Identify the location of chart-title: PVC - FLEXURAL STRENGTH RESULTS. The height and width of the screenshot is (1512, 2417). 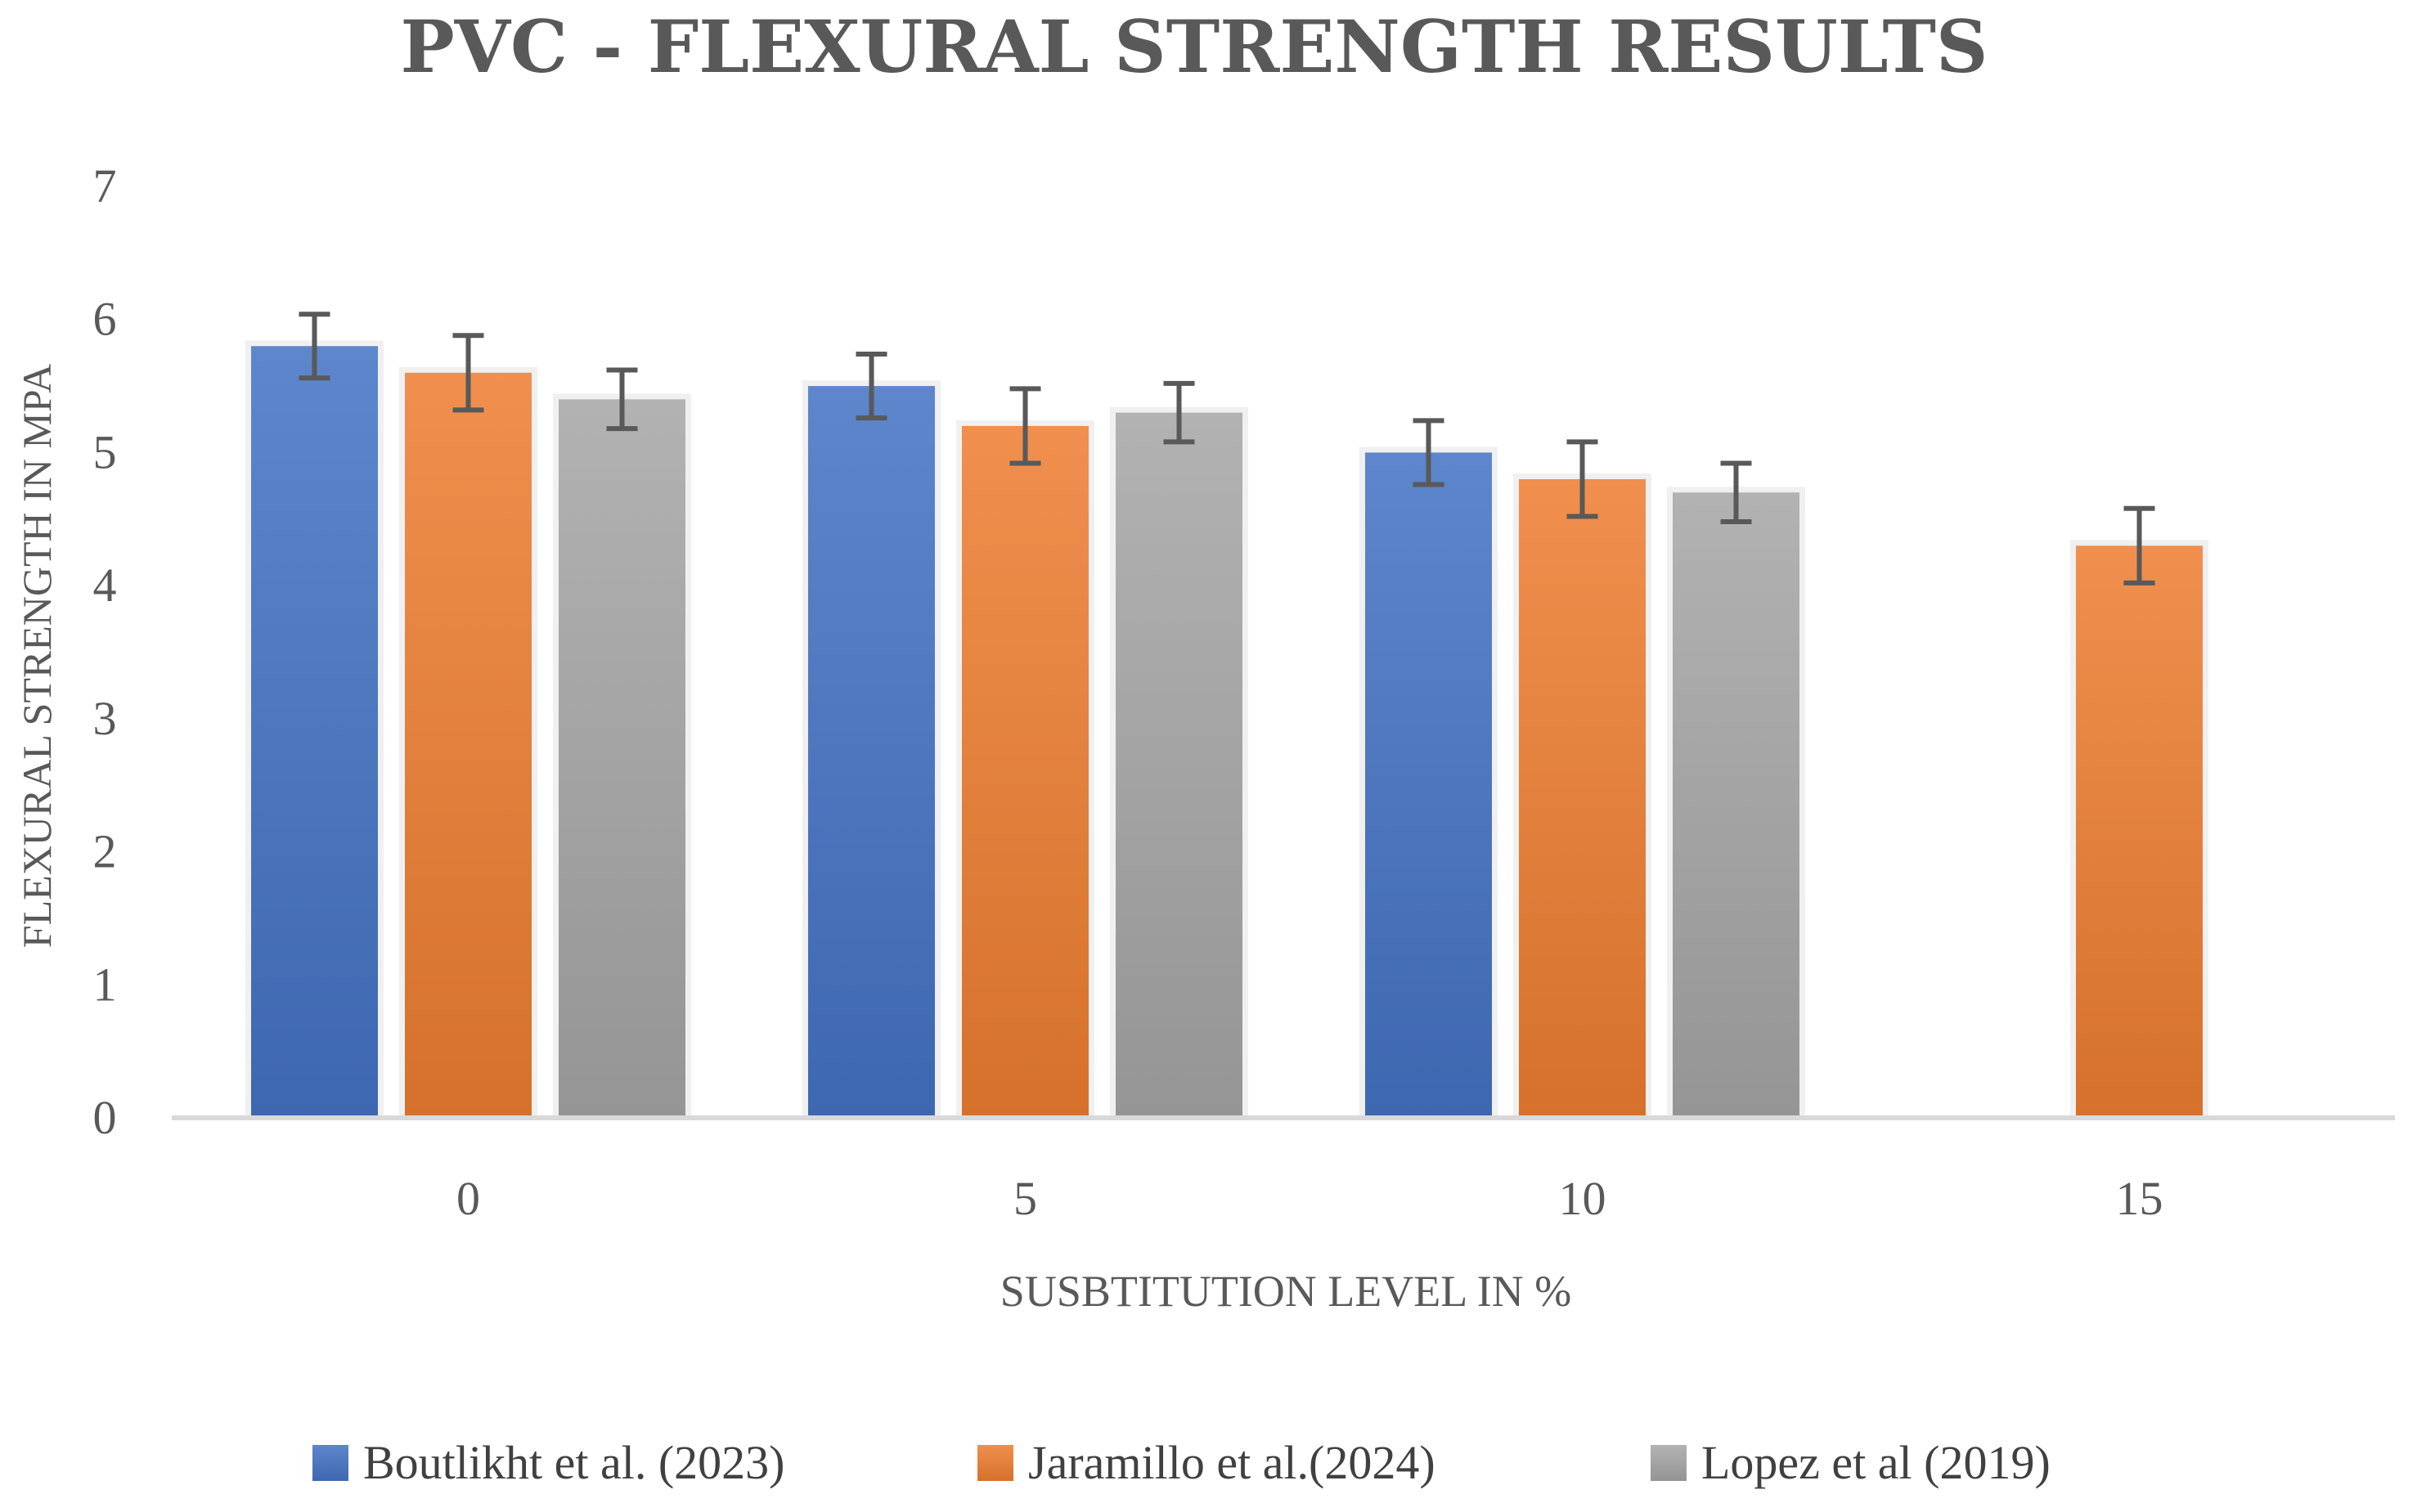
(1194, 47).